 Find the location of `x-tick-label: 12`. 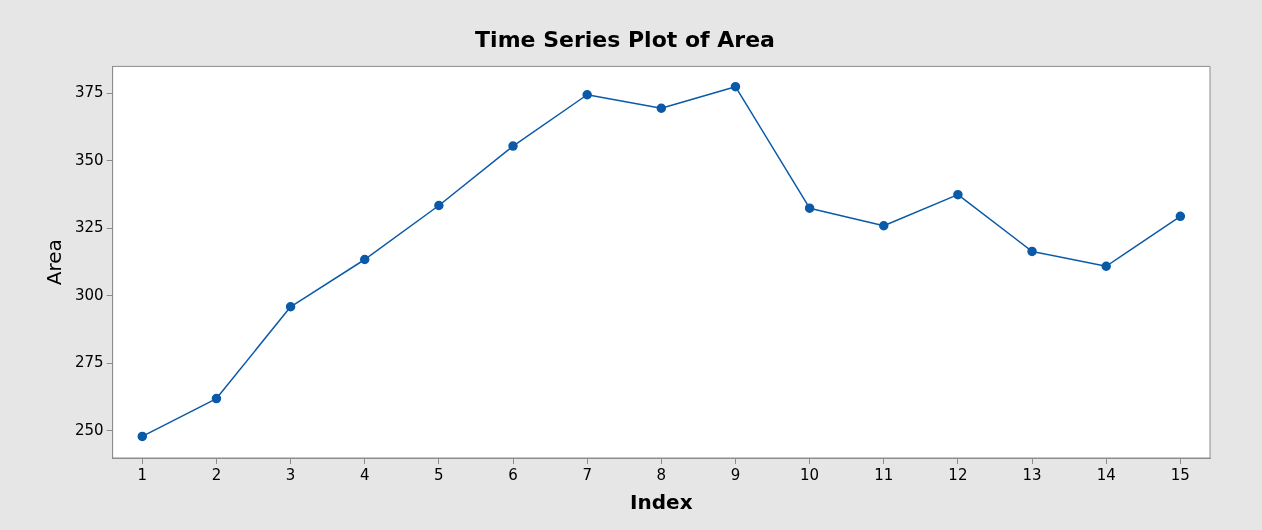

x-tick-label: 12 is located at coordinates (958, 474).